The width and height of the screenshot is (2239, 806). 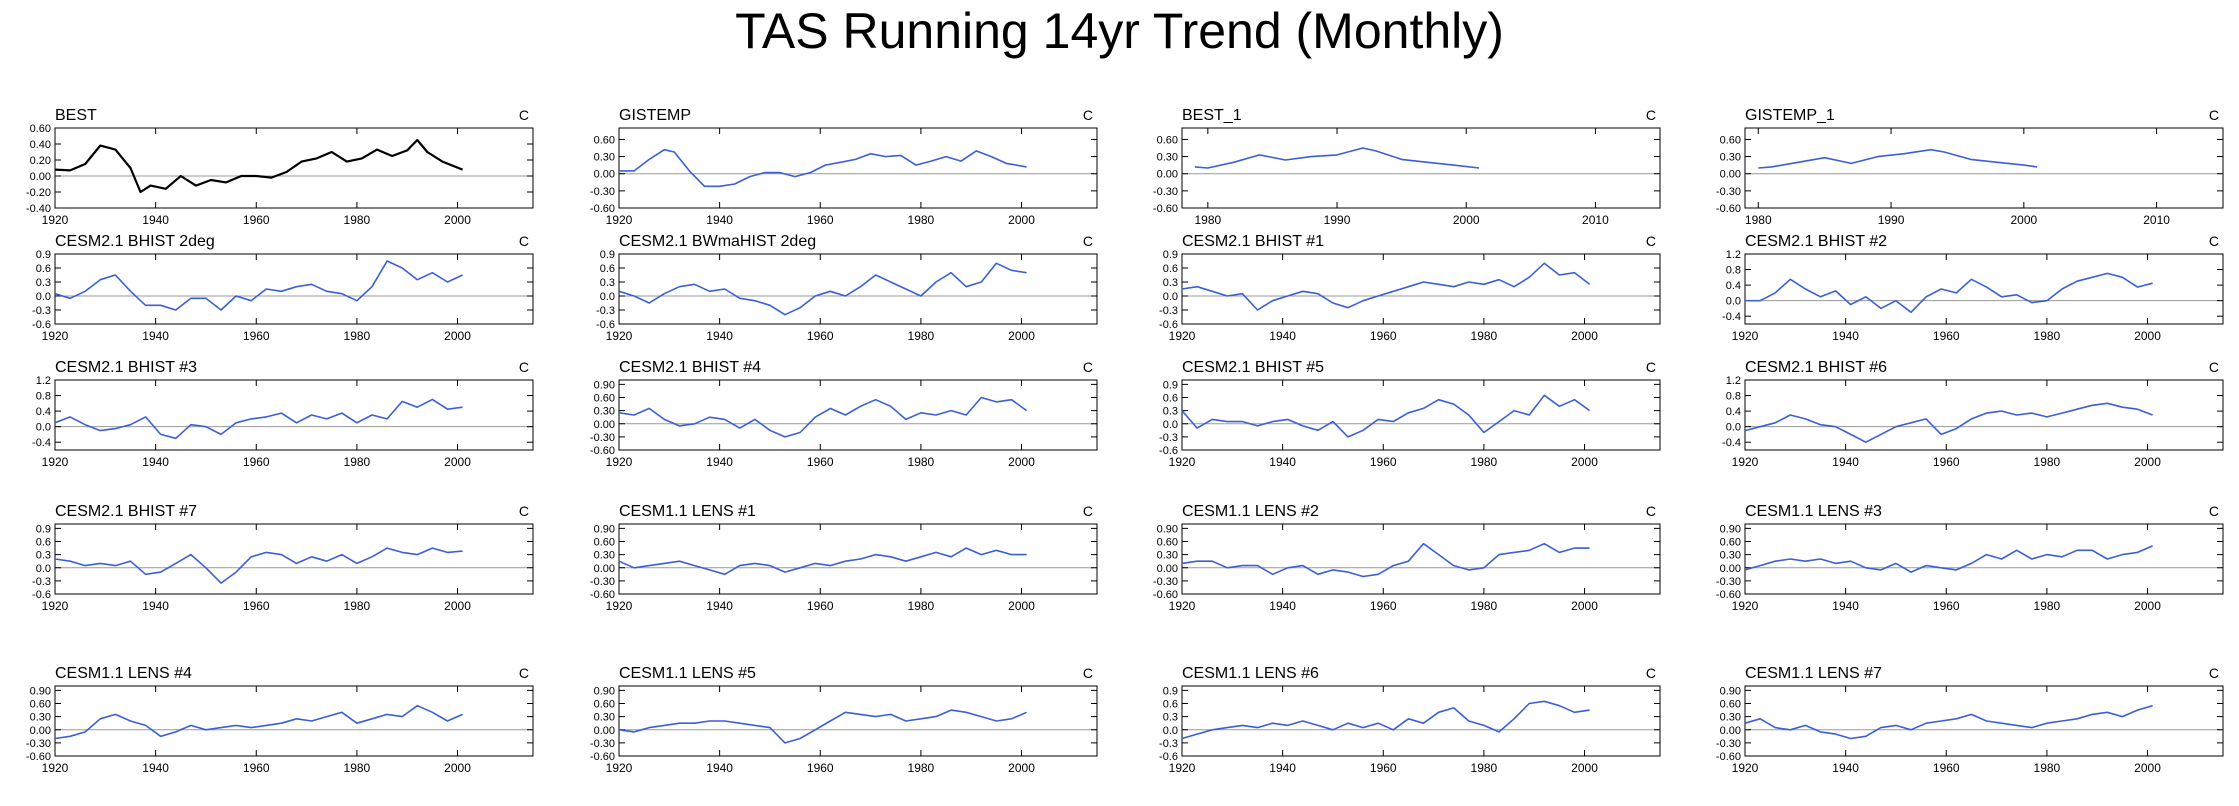 What do you see at coordinates (1212, 115) in the screenshot?
I see `panel-title: BEST_1` at bounding box center [1212, 115].